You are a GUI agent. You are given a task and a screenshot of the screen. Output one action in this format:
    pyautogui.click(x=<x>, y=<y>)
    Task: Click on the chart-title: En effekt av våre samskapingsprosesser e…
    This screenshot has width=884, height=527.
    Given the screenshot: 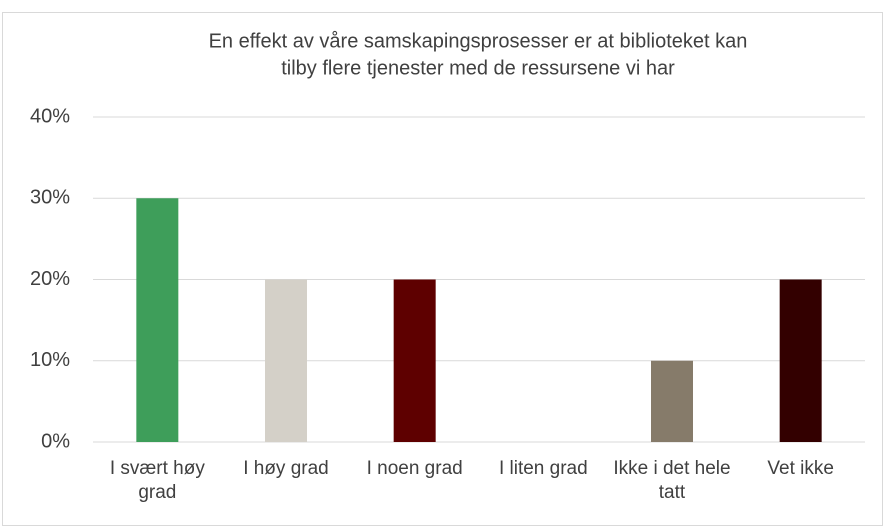 What is the action you would take?
    pyautogui.click(x=478, y=41)
    